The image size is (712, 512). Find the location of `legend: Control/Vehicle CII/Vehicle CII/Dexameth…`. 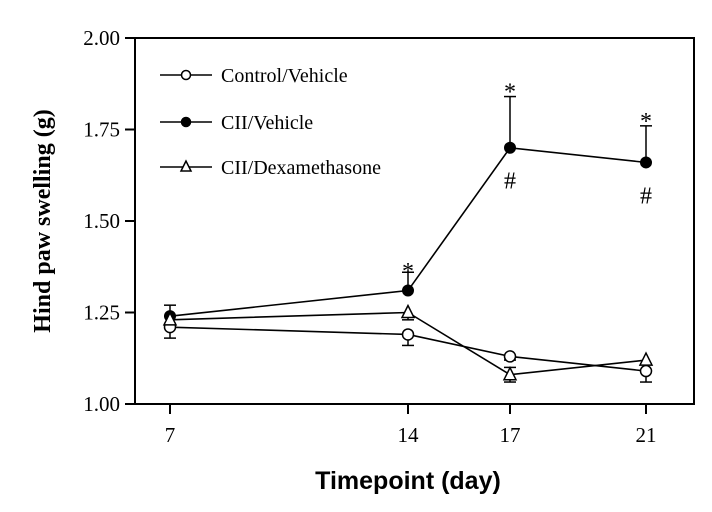

legend: Control/Vehicle CII/Vehicle CII/Dexameth… is located at coordinates (270, 122).